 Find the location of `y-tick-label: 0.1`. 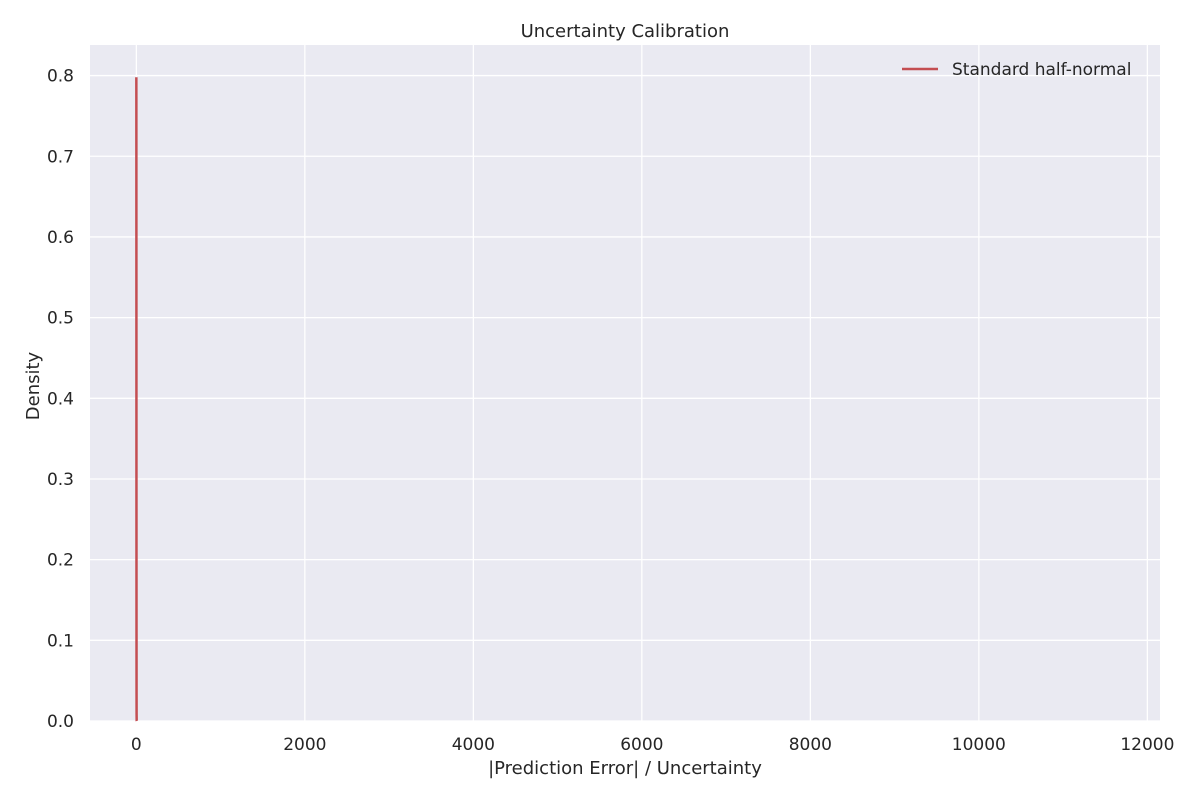

y-tick-label: 0.1 is located at coordinates (60, 641).